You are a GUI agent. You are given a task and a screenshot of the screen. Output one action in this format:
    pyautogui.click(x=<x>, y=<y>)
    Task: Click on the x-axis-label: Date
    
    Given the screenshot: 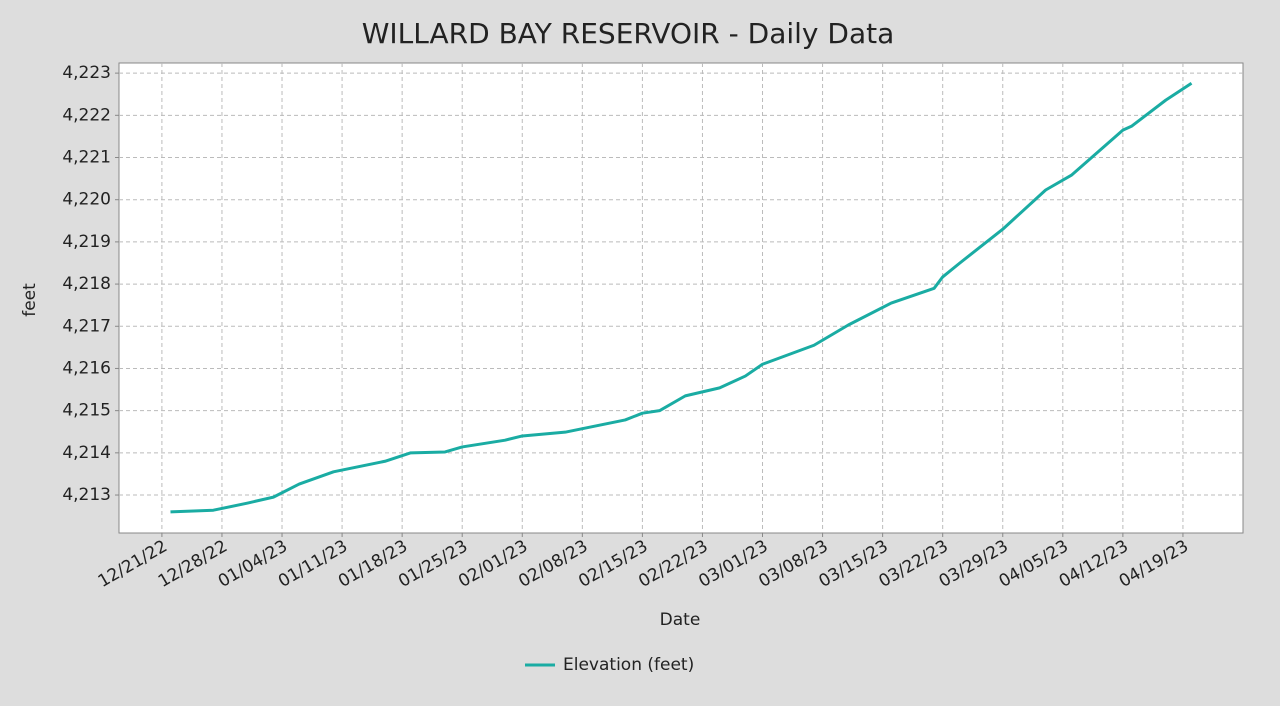 What is the action you would take?
    pyautogui.click(x=680, y=620)
    